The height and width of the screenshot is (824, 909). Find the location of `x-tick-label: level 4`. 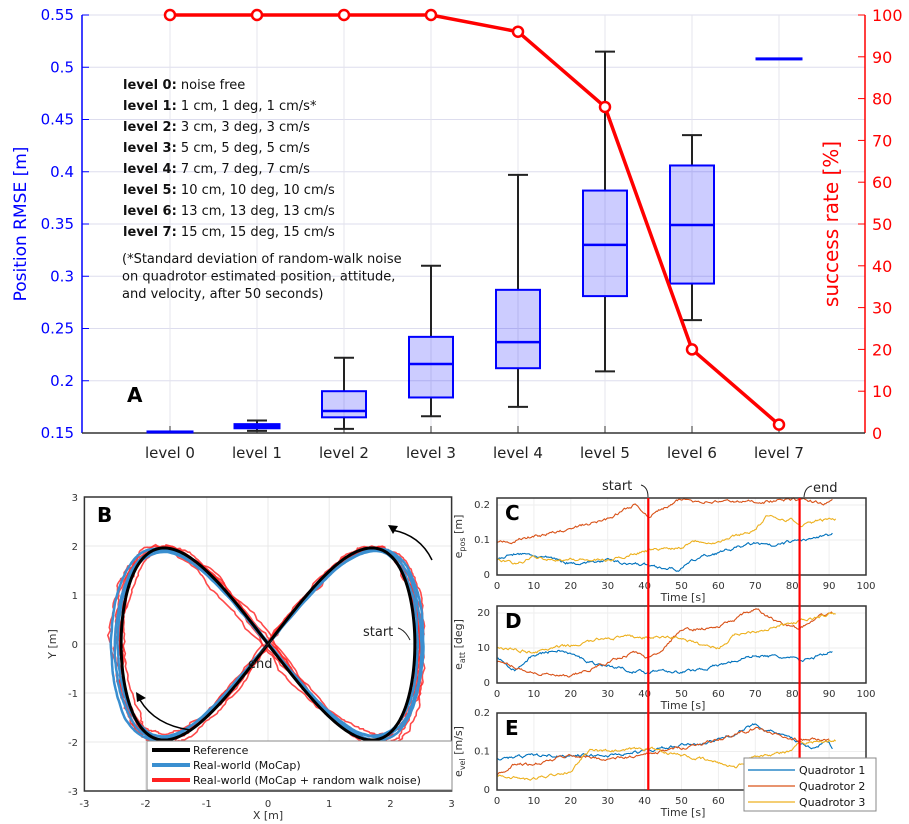

x-tick-label: level 4 is located at coordinates (518, 453).